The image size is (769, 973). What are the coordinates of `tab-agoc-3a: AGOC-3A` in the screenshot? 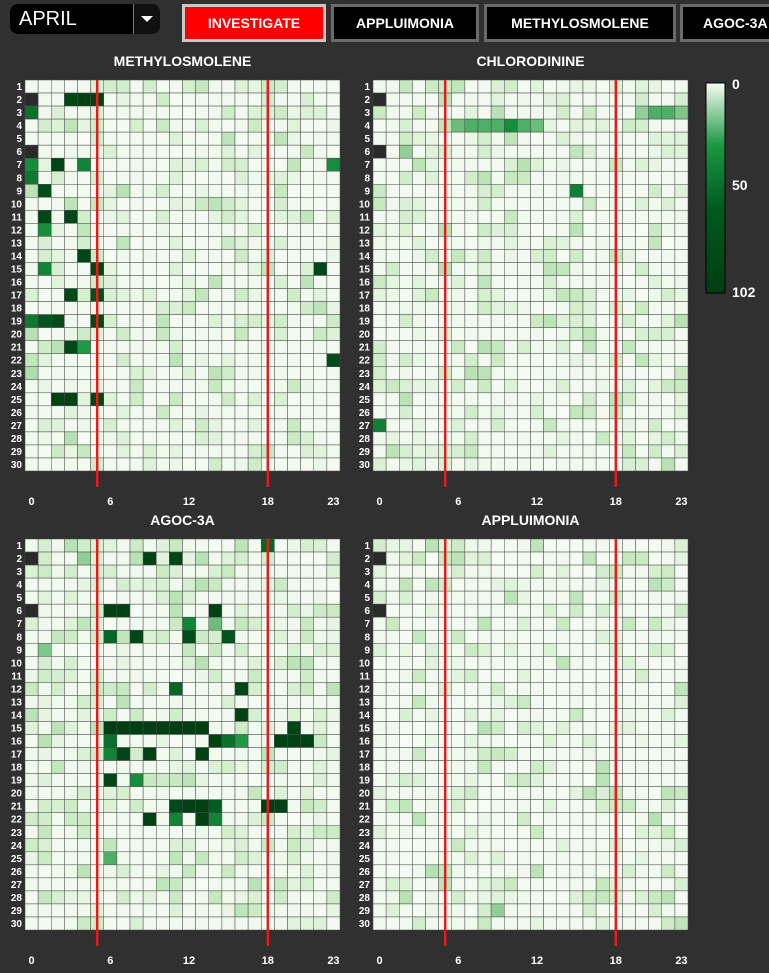 It's located at (724, 23).